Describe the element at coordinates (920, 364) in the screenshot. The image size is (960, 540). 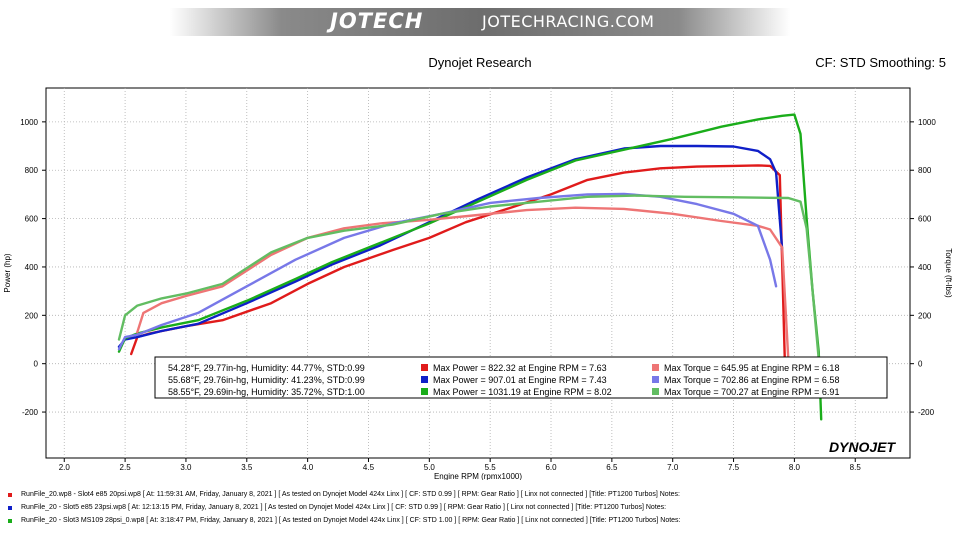
I see `y-tick-label-right: 0` at that location.